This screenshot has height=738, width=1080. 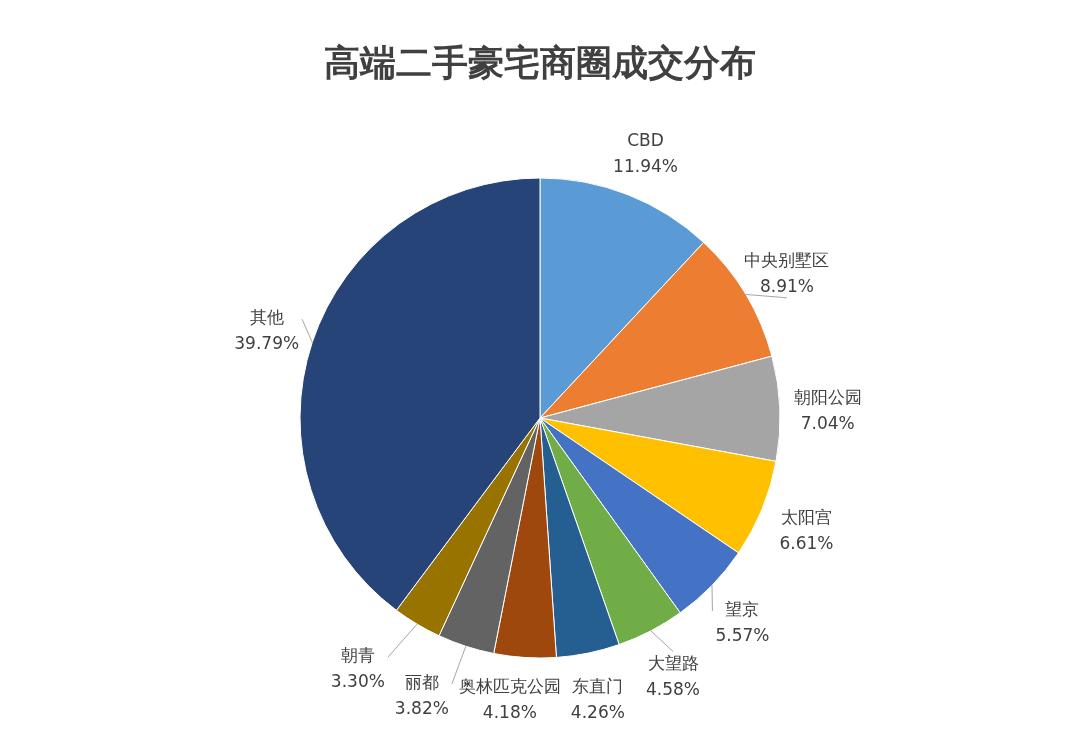 I want to click on slice-label: 朝阳公园, so click(x=827, y=396).